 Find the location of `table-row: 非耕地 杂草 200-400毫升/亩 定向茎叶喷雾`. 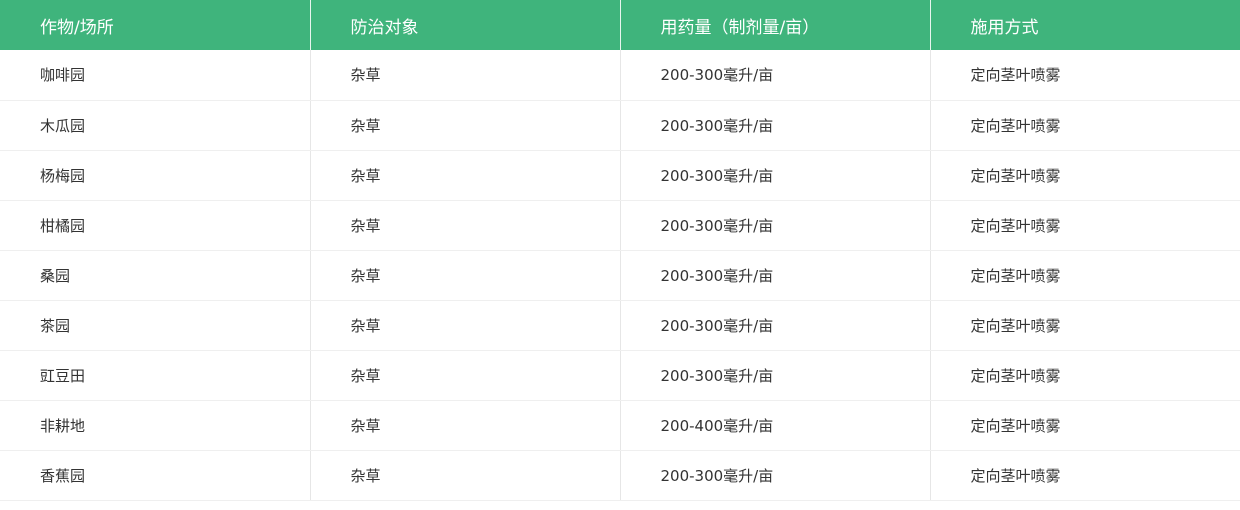

table-row: 非耕地 杂草 200-400毫升/亩 定向茎叶喷雾 is located at coordinates (620, 425).